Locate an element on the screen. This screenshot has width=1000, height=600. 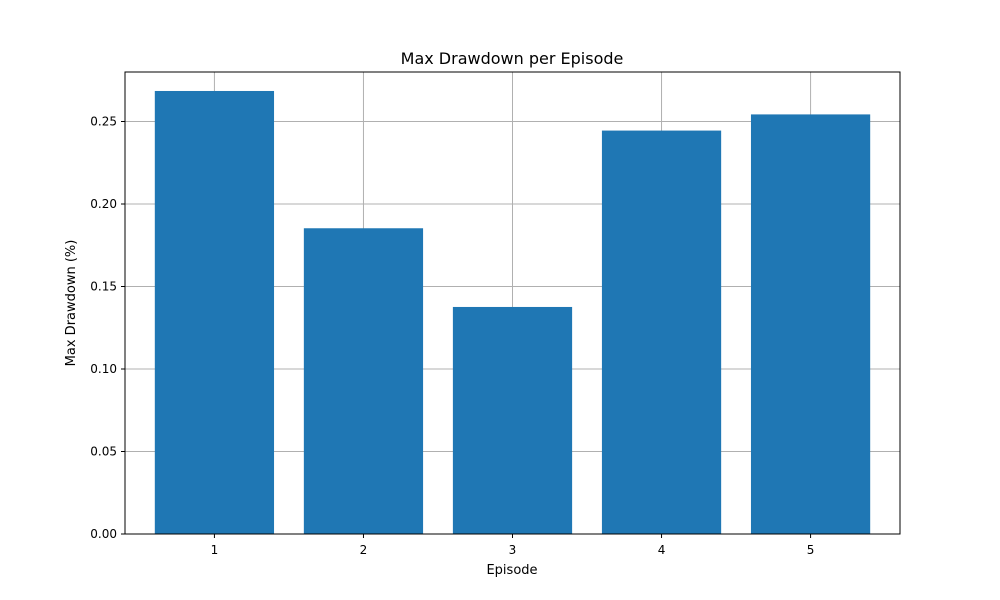
chart-title: Max Drawdown per Episode is located at coordinates (512, 58).